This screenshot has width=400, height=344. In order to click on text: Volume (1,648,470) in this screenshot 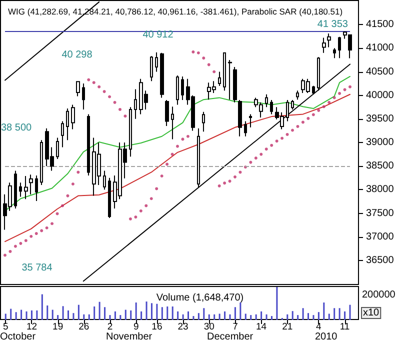, I will do `click(200, 298)`.